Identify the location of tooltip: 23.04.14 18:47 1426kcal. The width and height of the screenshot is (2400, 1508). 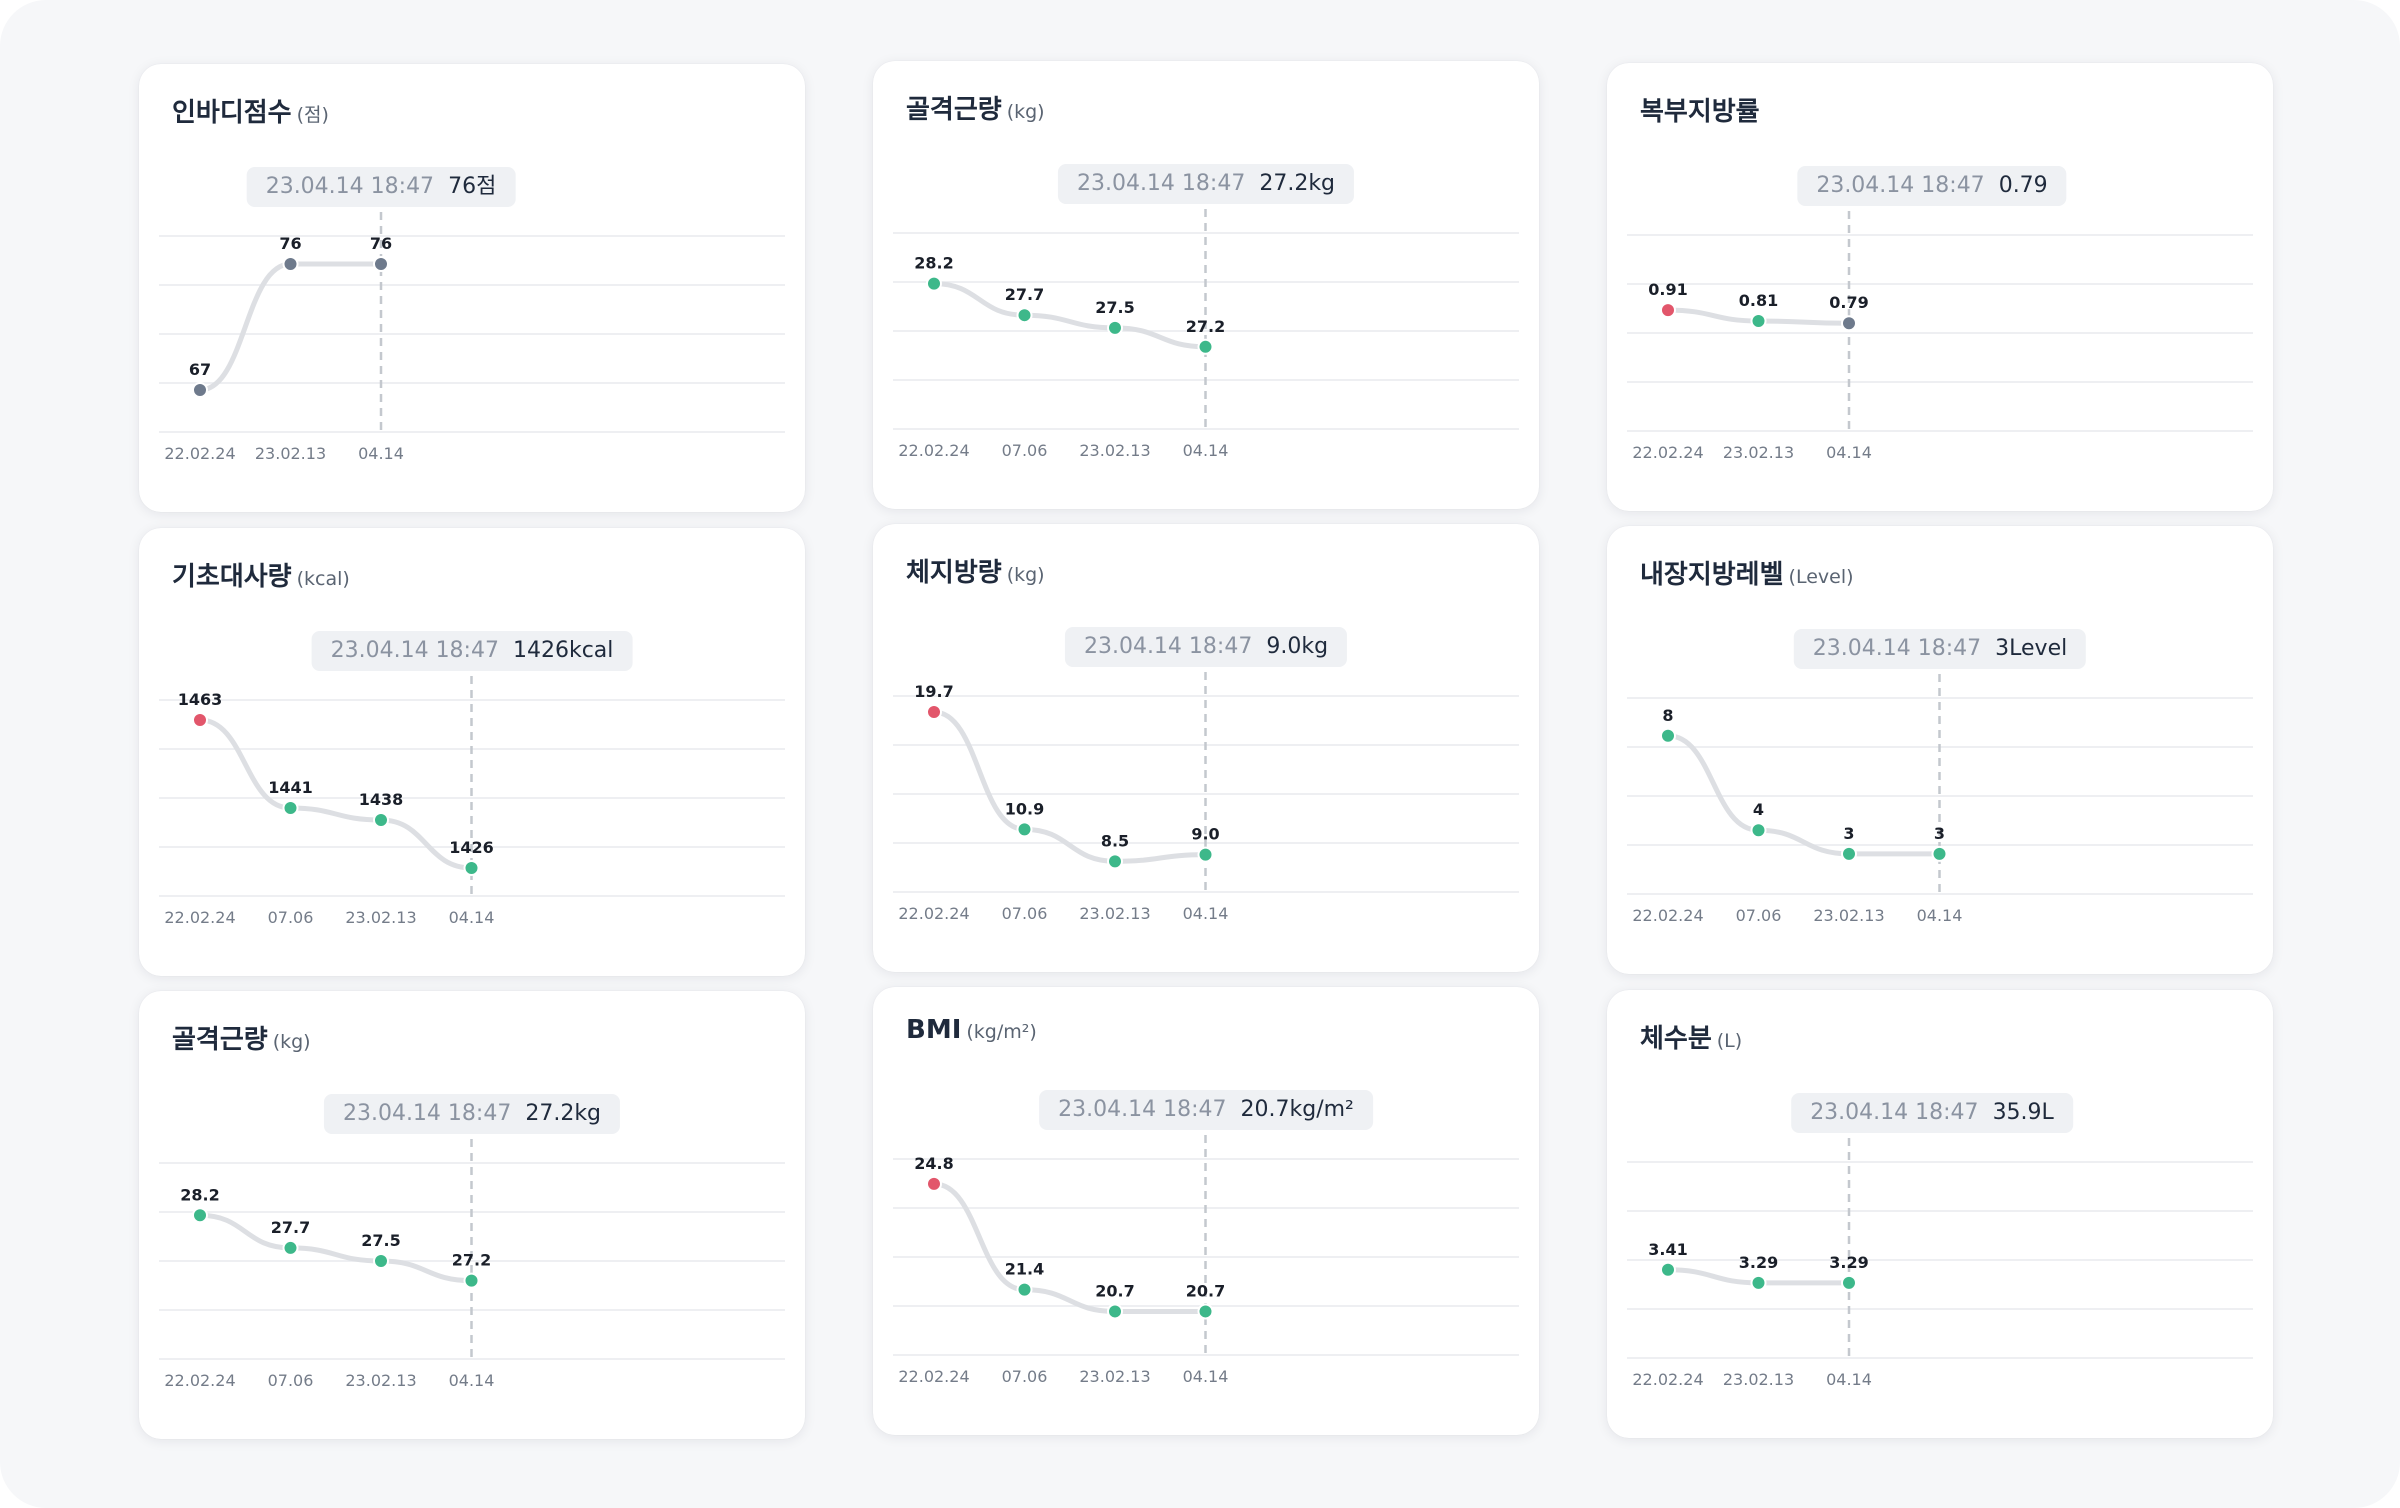
(472, 651).